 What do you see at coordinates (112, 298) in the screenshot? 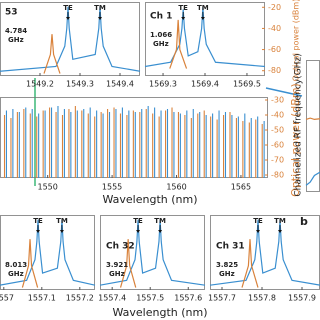
I see `x-tick-label: 1557.4` at bounding box center [112, 298].